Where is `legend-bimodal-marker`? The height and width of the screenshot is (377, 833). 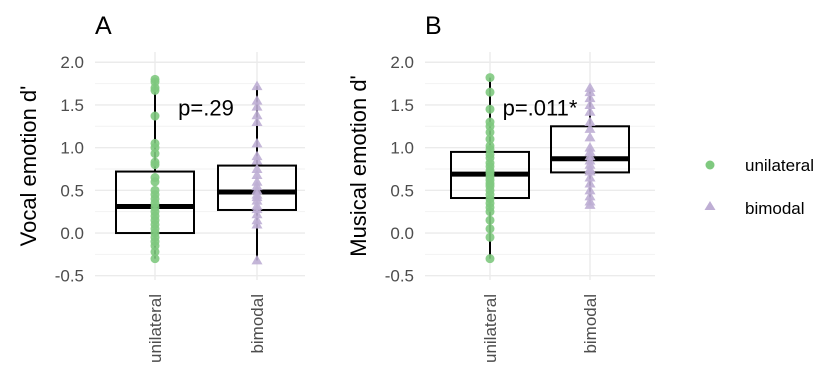 legend-bimodal-marker is located at coordinates (710, 205).